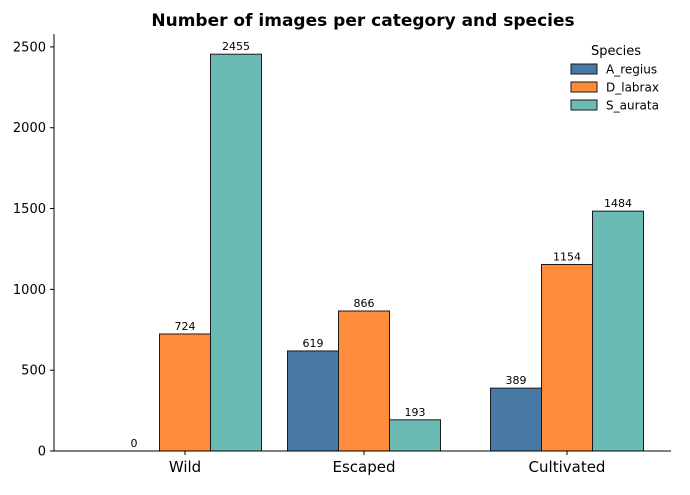 This screenshot has width=690, height=495. Describe the element at coordinates (364, 381) in the screenshot. I see `bar-D_labrax-Escaped` at that location.